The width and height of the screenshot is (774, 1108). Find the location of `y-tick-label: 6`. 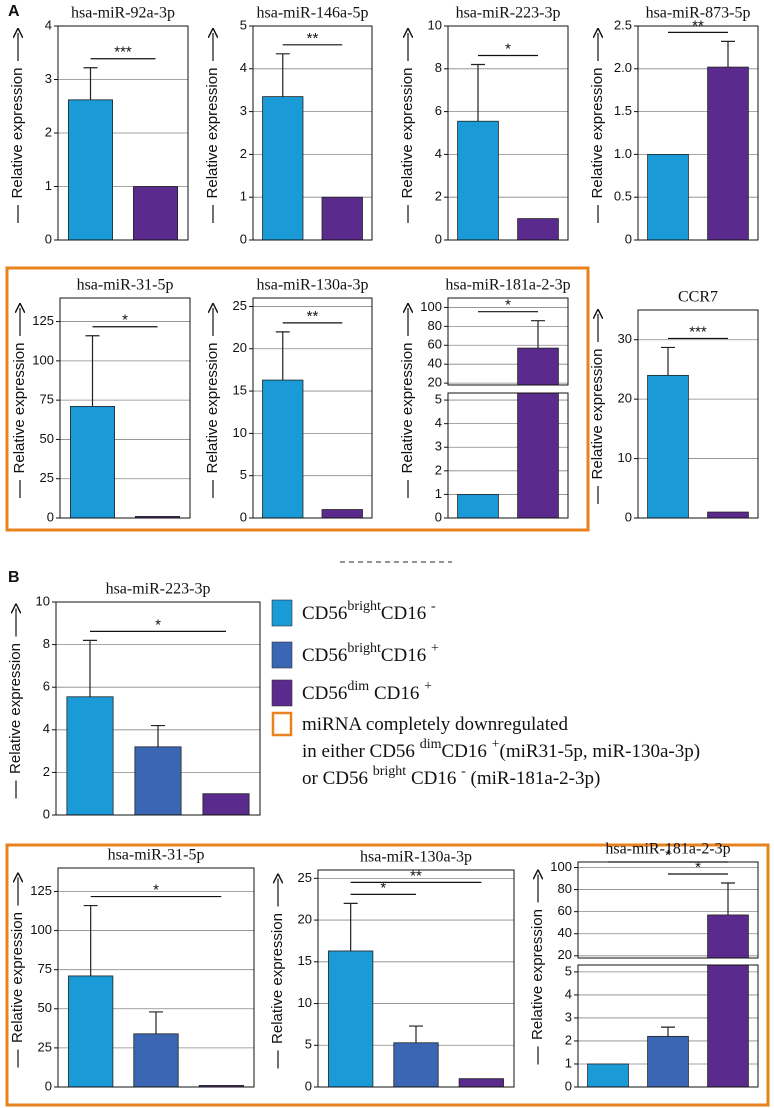

y-tick-label: 6 is located at coordinates (438, 110).